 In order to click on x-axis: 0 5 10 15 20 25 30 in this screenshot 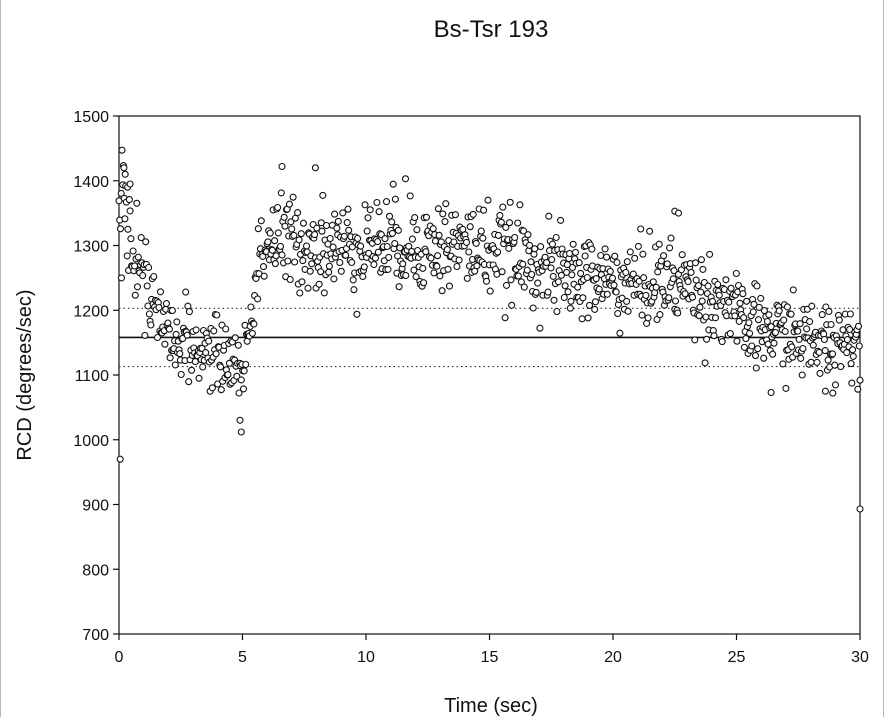, I will do `click(492, 650)`.